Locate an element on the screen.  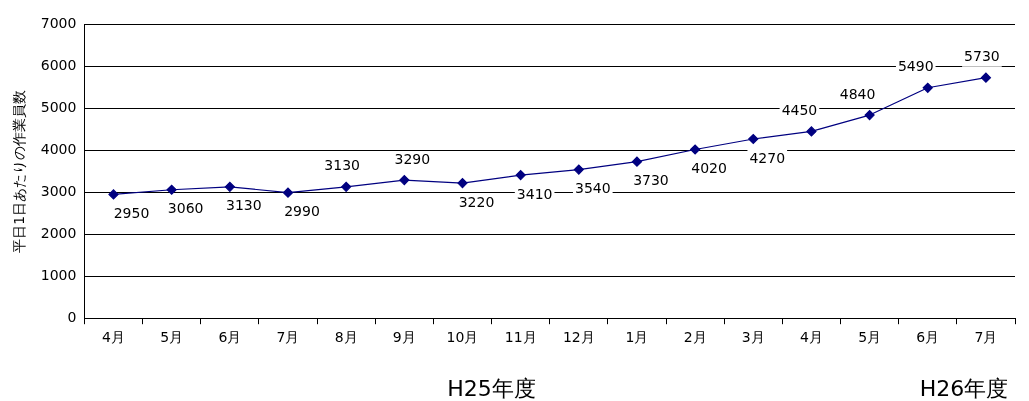
y-tick-label: 0 is located at coordinates (72, 316).